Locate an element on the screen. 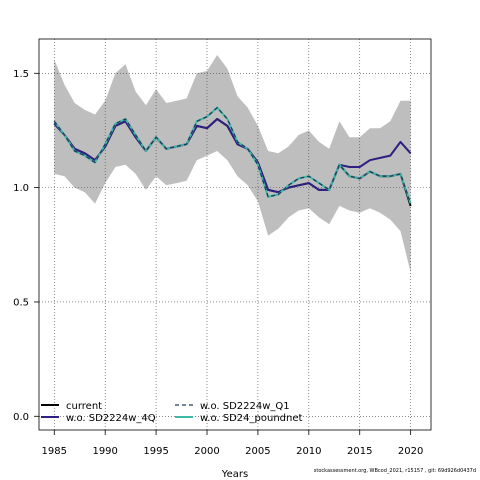  legend-label: w.o. SD2224w_Q1 is located at coordinates (245, 406).